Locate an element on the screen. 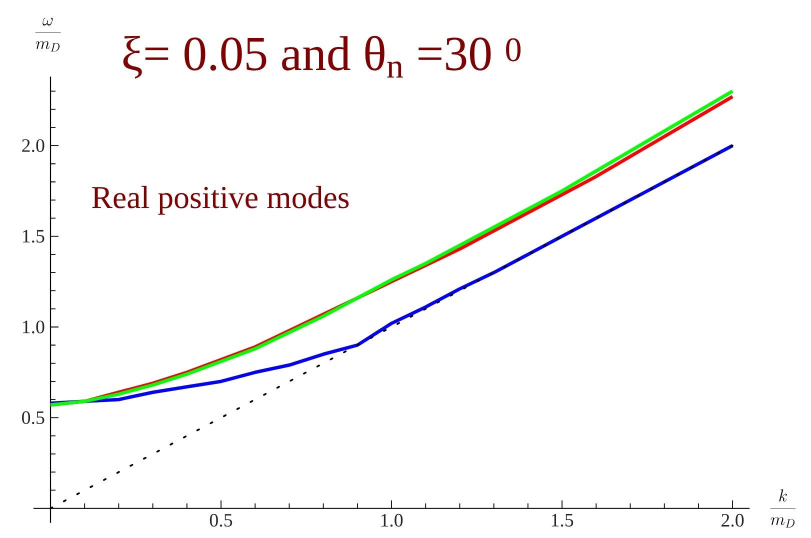  x-tick-label: 1.0 is located at coordinates (392, 520).